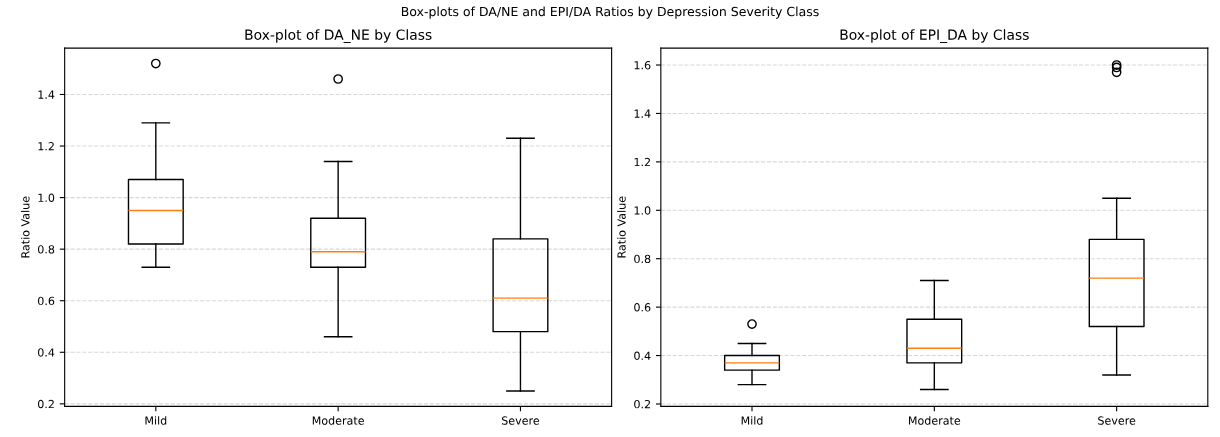 The height and width of the screenshot is (437, 1220). Describe the element at coordinates (338, 36) in the screenshot. I see `chart-title: Box-plot of DA_NE by Class` at that location.